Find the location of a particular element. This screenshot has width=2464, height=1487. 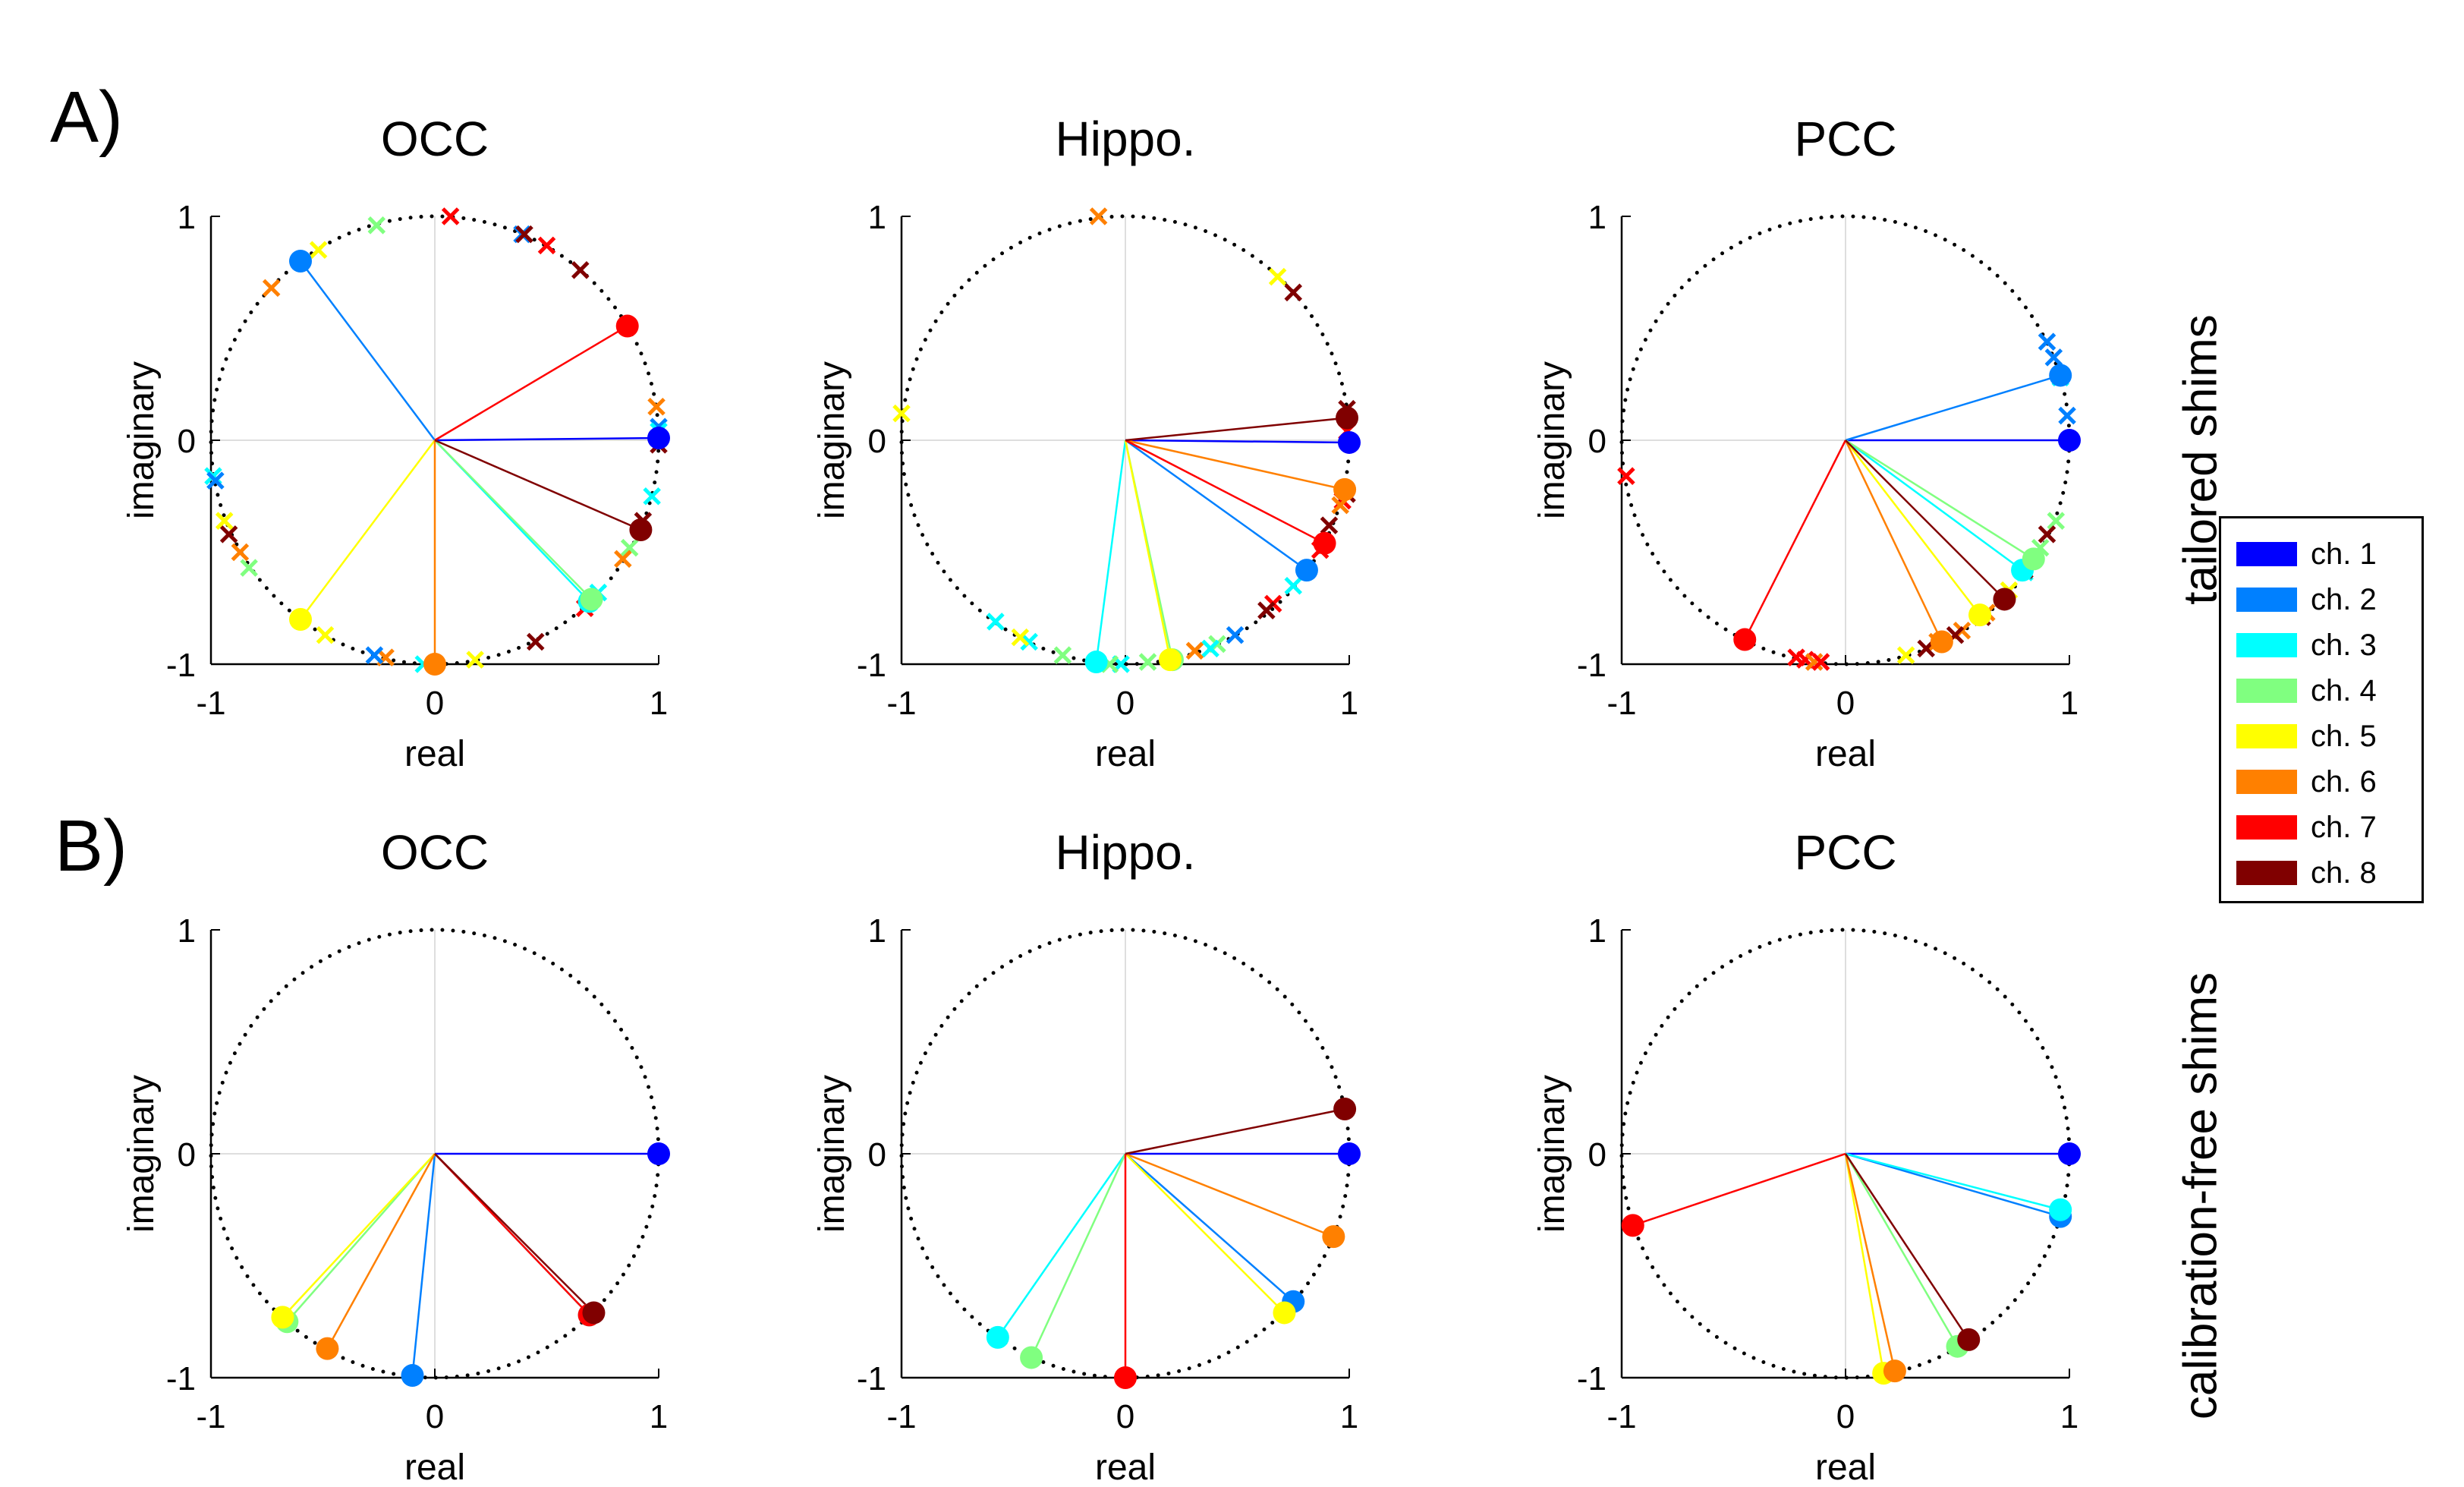

y-tick-label: -1 is located at coordinates (181, 1379).